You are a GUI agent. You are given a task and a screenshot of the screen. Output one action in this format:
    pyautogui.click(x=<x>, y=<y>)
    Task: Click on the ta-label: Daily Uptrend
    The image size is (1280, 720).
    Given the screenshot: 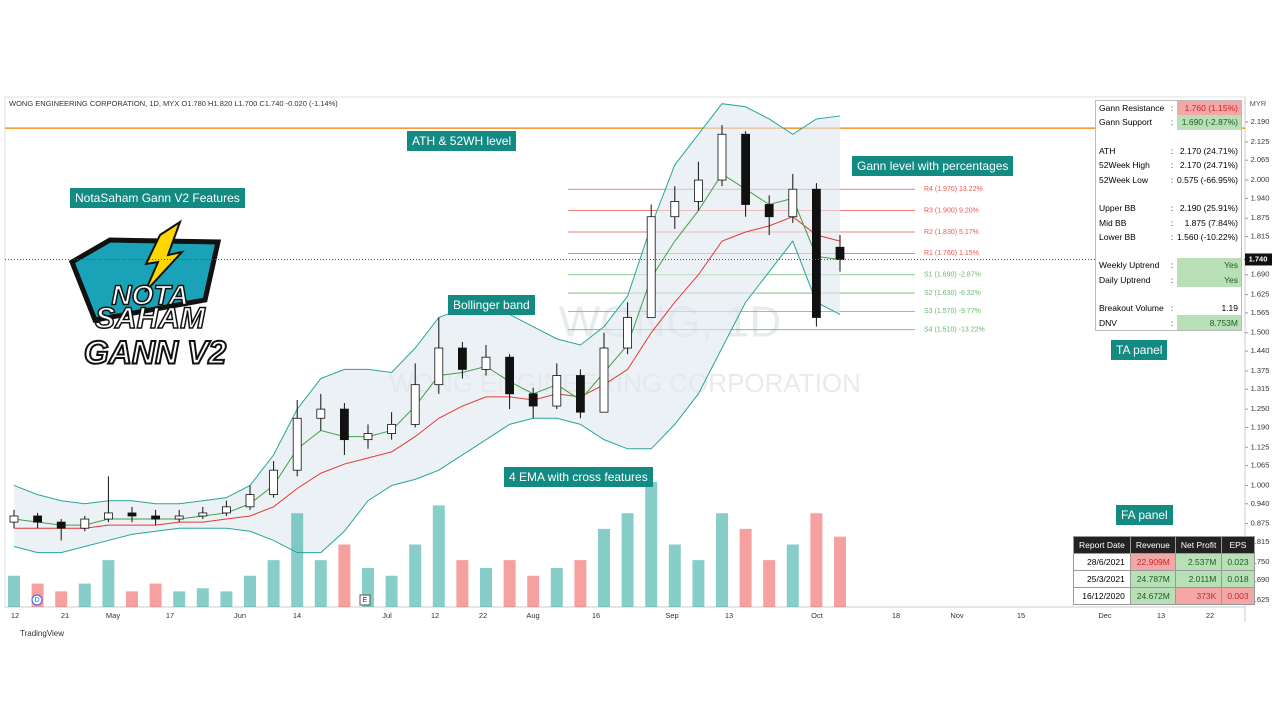 What is the action you would take?
    pyautogui.click(x=1125, y=279)
    